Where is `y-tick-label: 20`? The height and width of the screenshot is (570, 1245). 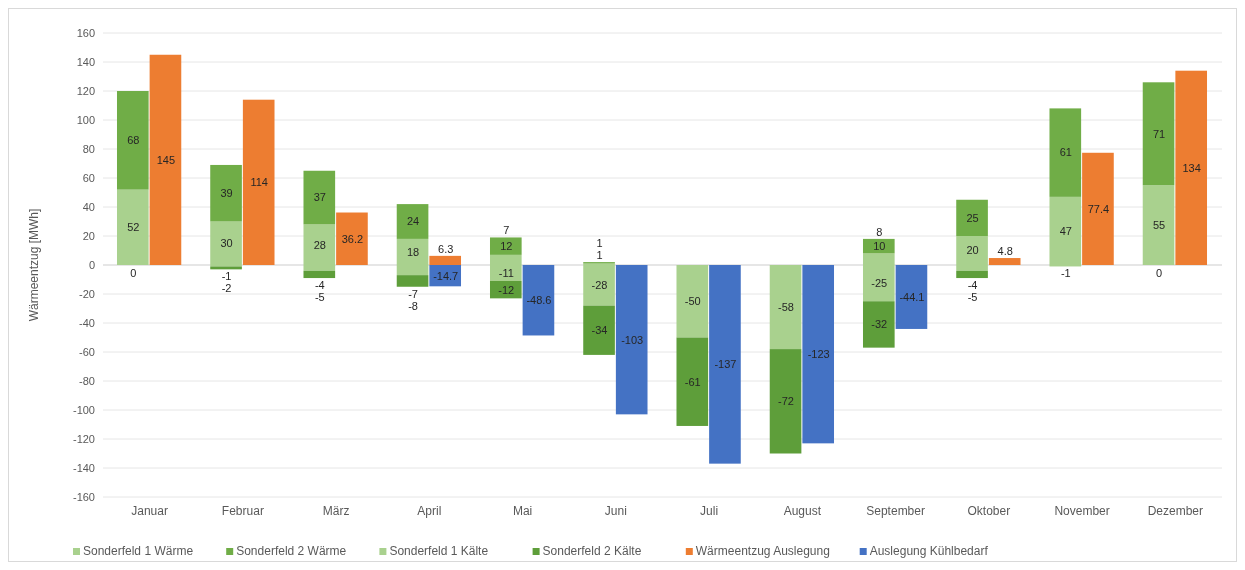
y-tick-label: 20 is located at coordinates (88, 235).